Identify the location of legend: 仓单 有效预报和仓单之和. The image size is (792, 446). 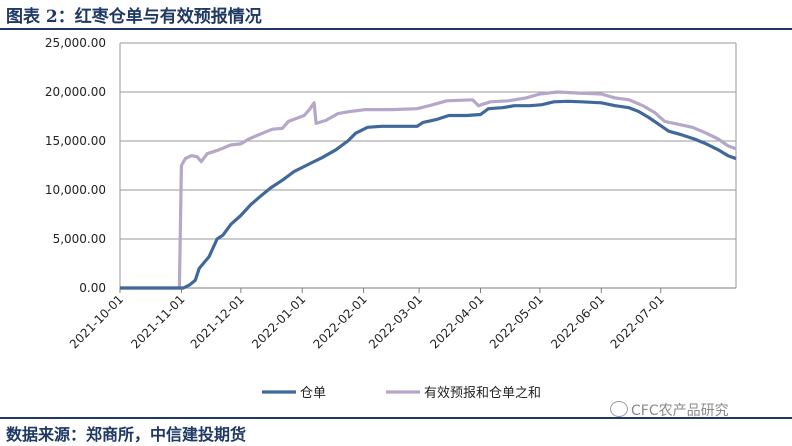
(401, 393).